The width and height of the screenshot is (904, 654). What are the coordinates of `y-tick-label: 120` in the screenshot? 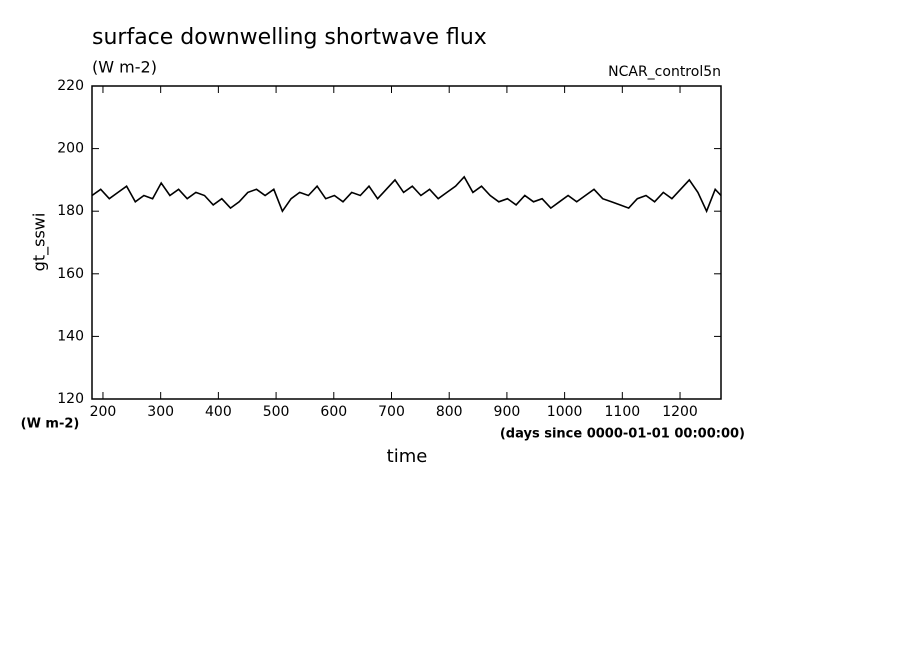 It's located at (70, 399).